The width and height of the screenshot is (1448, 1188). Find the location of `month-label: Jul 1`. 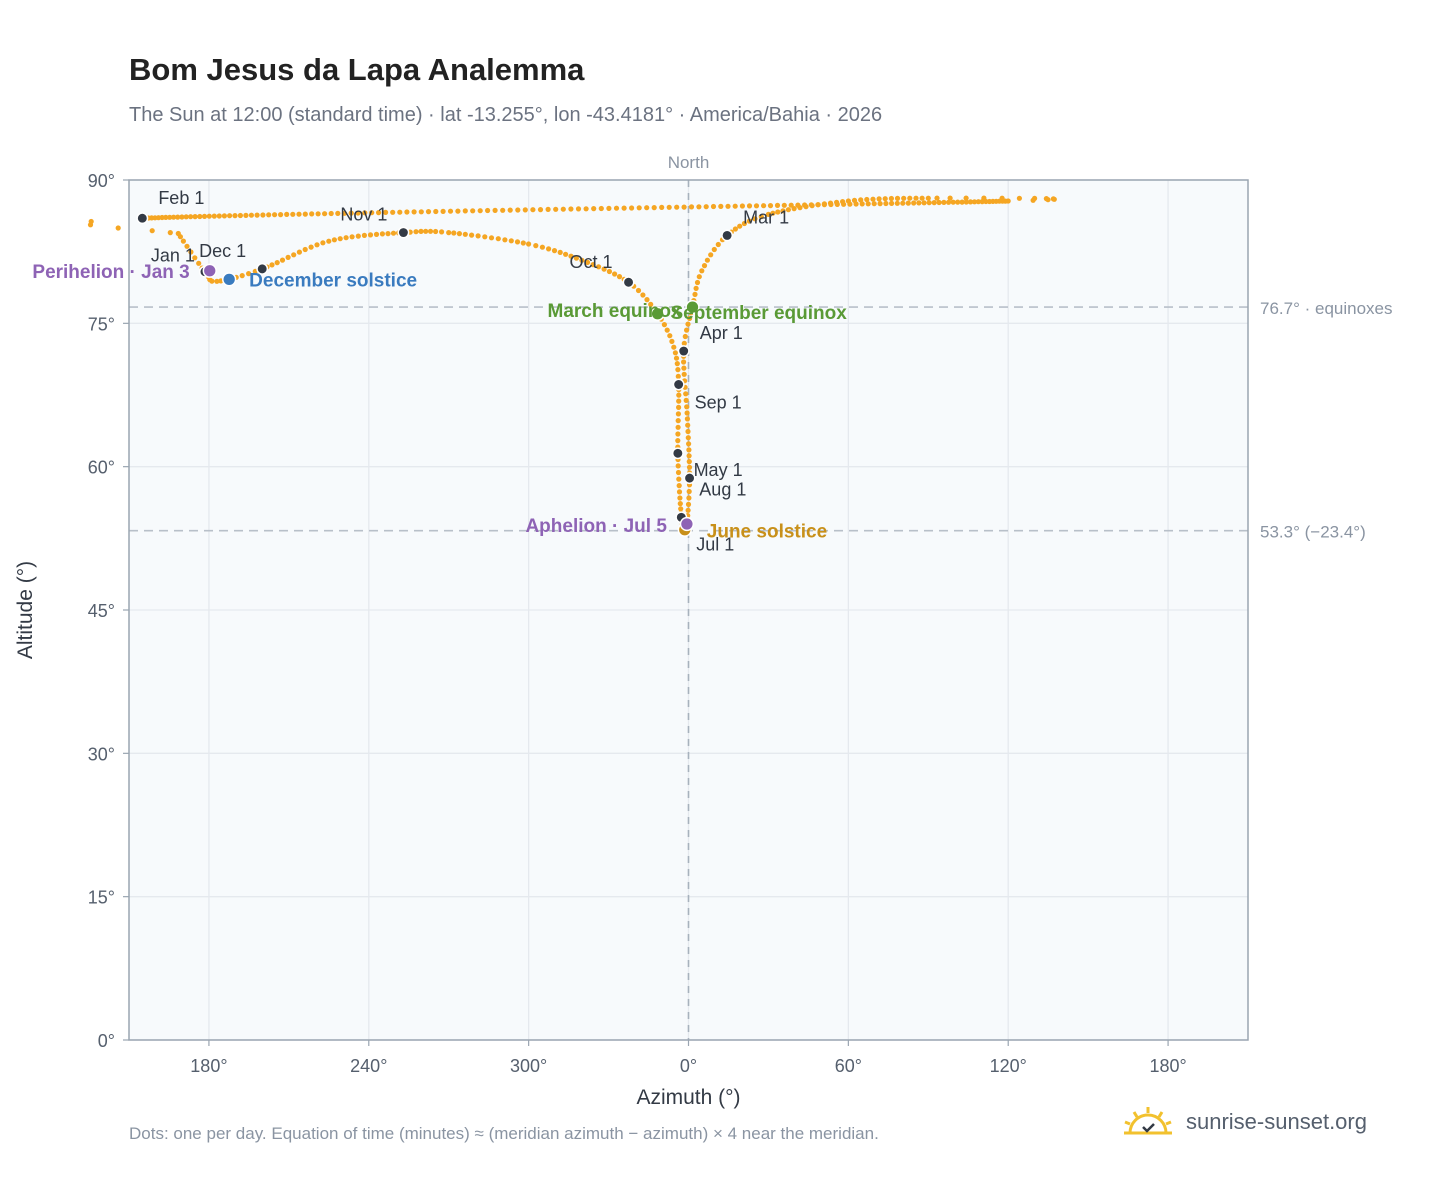

month-label: Jul 1 is located at coordinates (715, 545).